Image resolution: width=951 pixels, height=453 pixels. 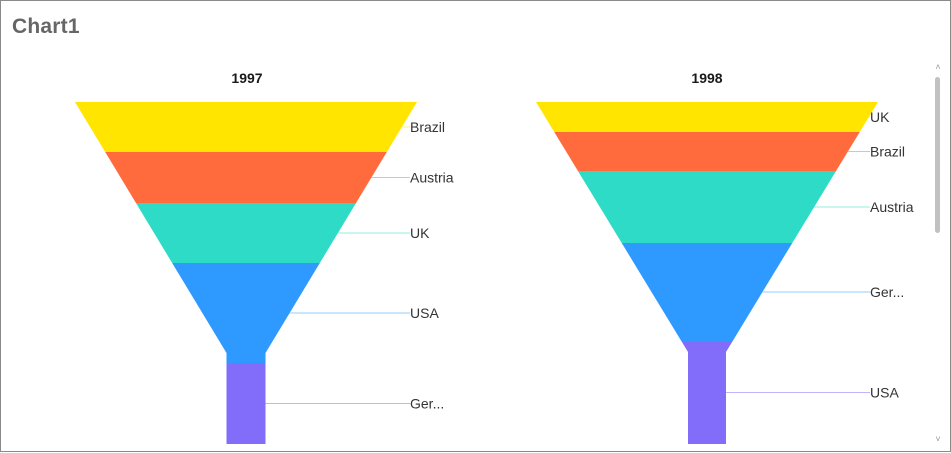 I want to click on scroll-up-icon: ˄, so click(x=938, y=67).